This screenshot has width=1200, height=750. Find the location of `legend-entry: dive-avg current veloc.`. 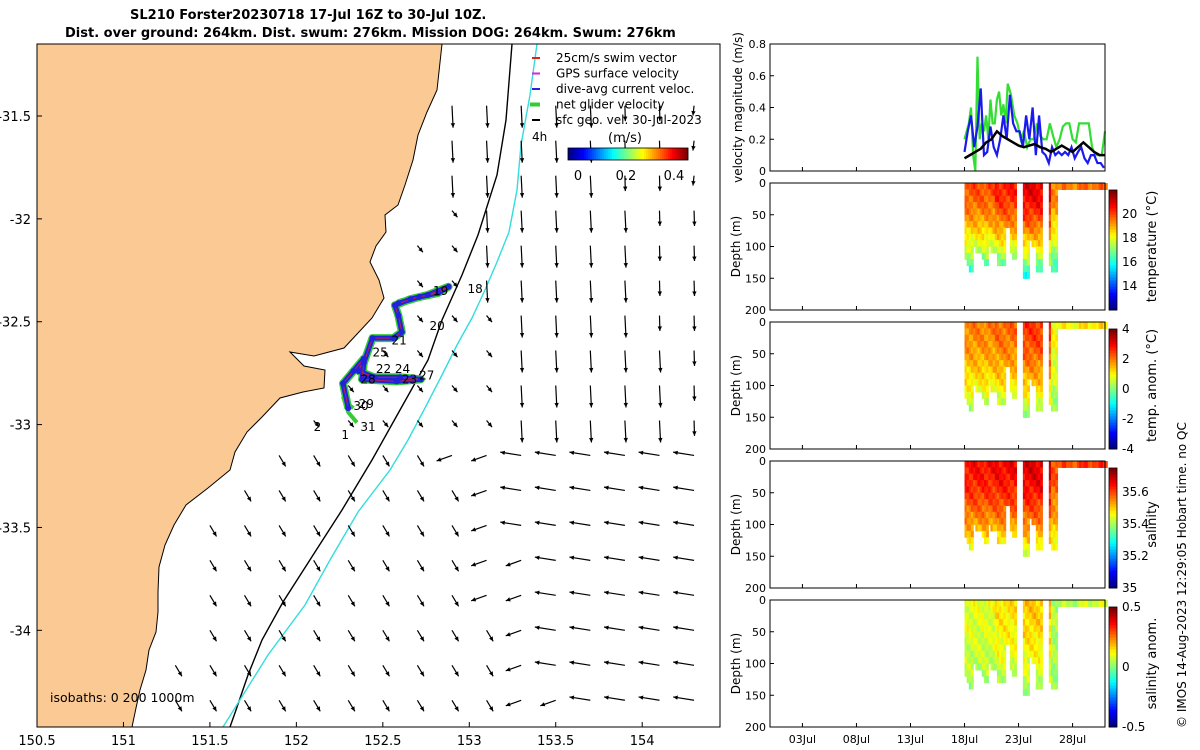

legend-entry: dive-avg current veloc. is located at coordinates (625, 89).